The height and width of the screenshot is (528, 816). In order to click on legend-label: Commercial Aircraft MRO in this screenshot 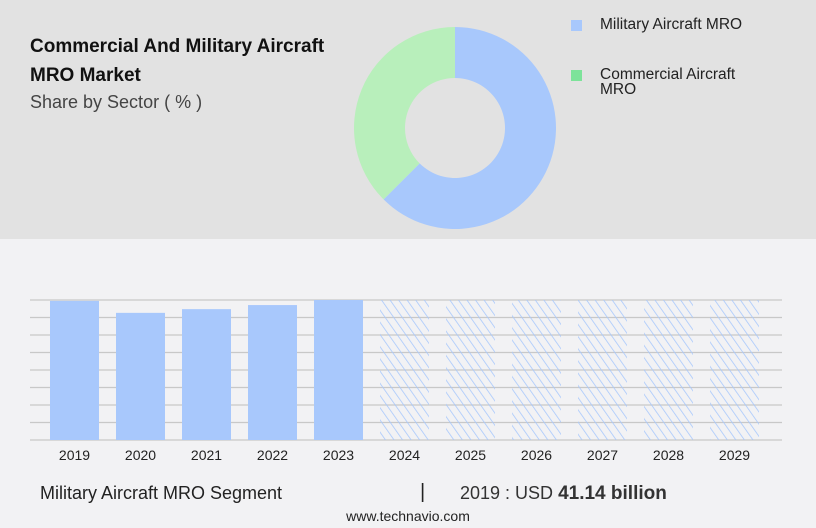, I will do `click(668, 82)`.